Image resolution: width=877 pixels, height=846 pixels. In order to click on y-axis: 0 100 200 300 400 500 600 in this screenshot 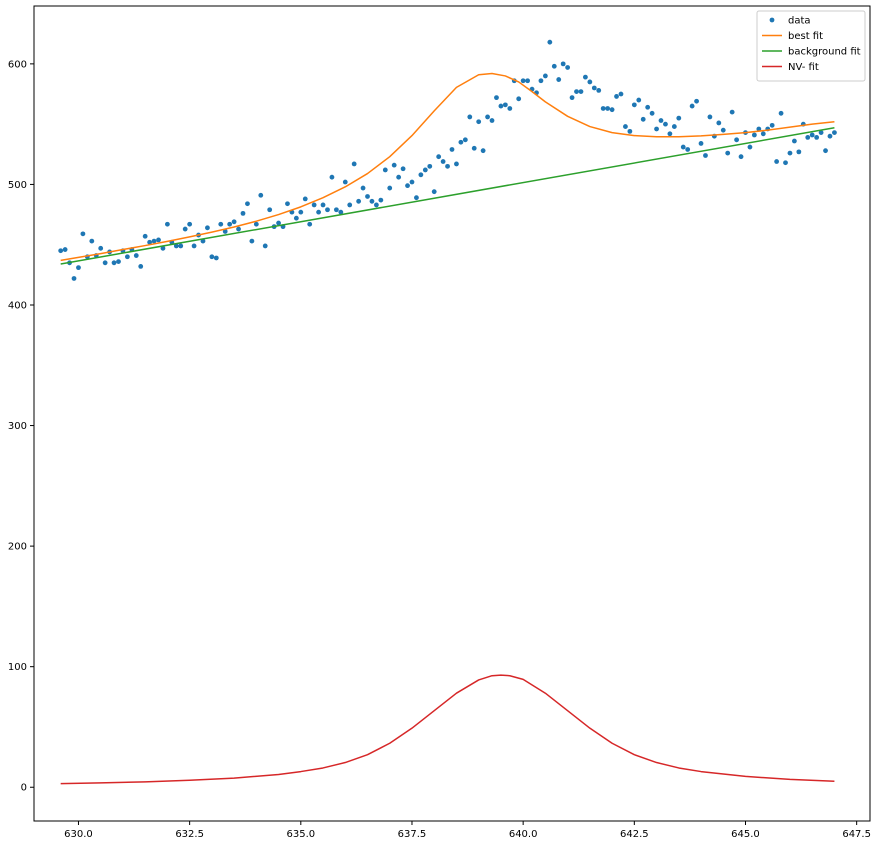, I will do `click(21, 426)`.